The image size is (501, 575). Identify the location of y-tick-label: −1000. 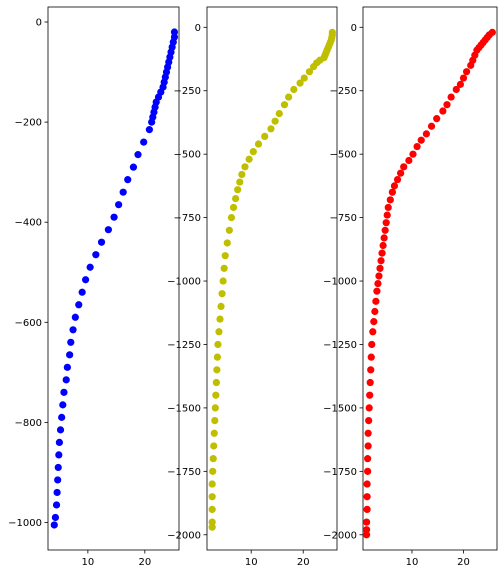
(340, 282).